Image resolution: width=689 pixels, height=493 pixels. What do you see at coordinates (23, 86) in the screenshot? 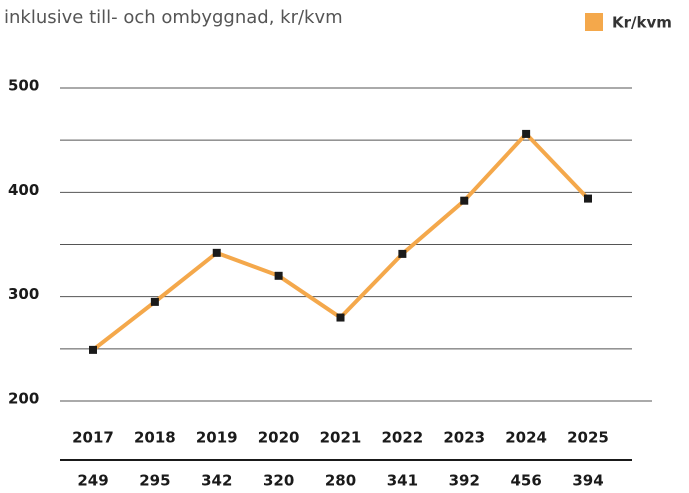
I see `y-tick-label: 500` at bounding box center [23, 86].